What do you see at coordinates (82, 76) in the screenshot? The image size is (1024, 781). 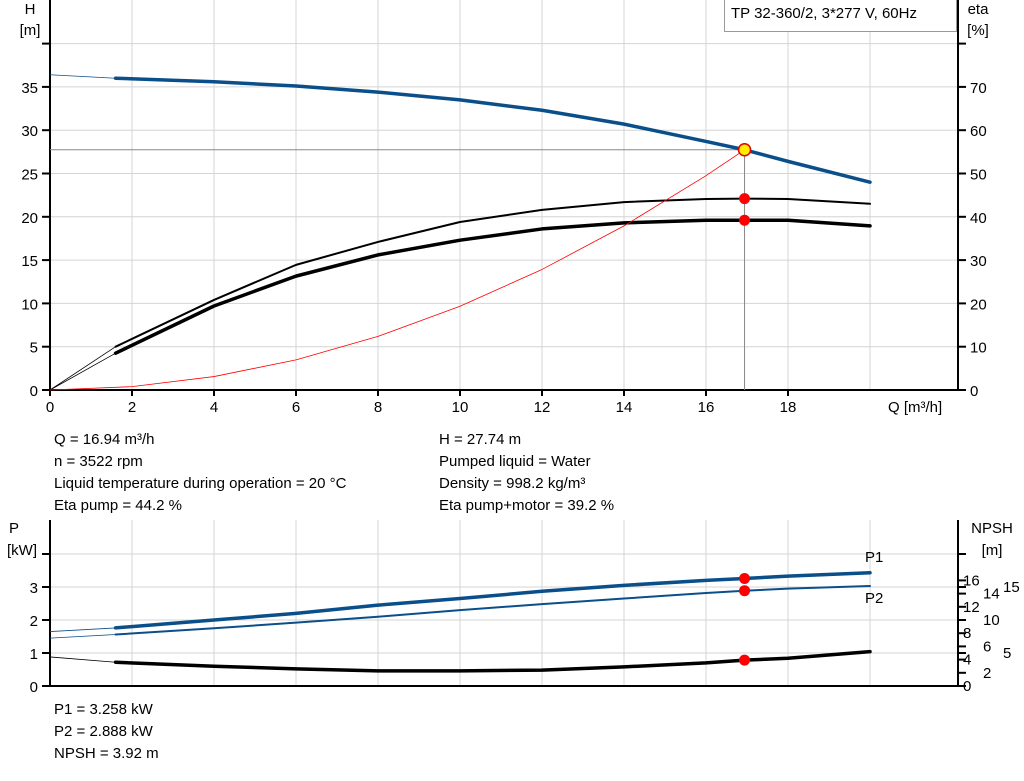 I see `head-extension` at bounding box center [82, 76].